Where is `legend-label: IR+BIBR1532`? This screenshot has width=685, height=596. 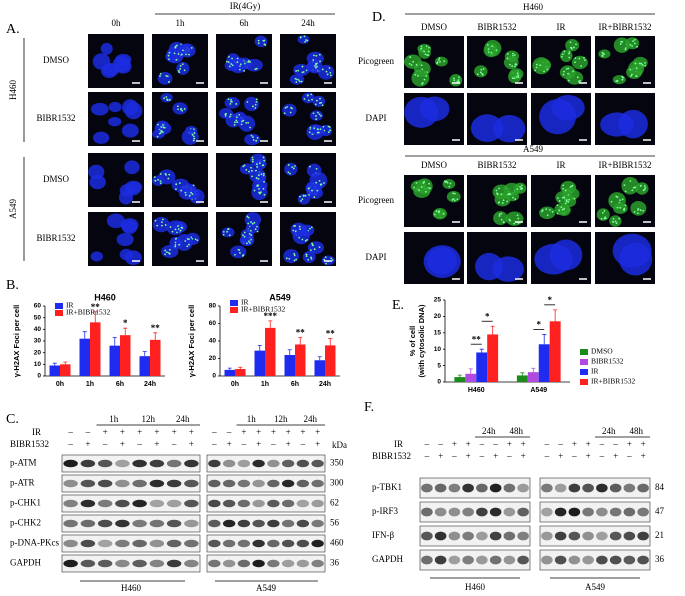
legend-label: IR+BIBR1532 is located at coordinates (88, 312).